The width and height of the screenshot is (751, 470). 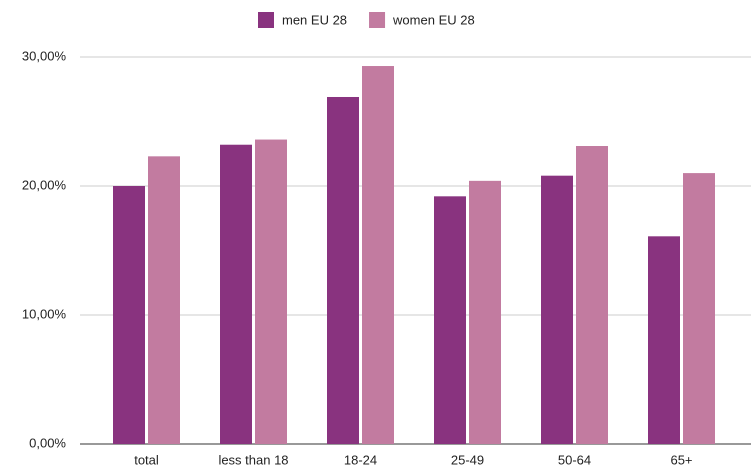 I want to click on legend-label: men EU 28, so click(x=314, y=19).